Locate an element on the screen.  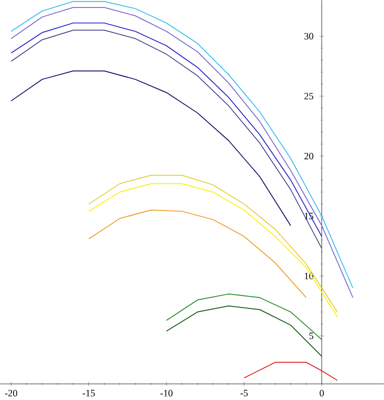
x-tick-label: -5 is located at coordinates (244, 393).